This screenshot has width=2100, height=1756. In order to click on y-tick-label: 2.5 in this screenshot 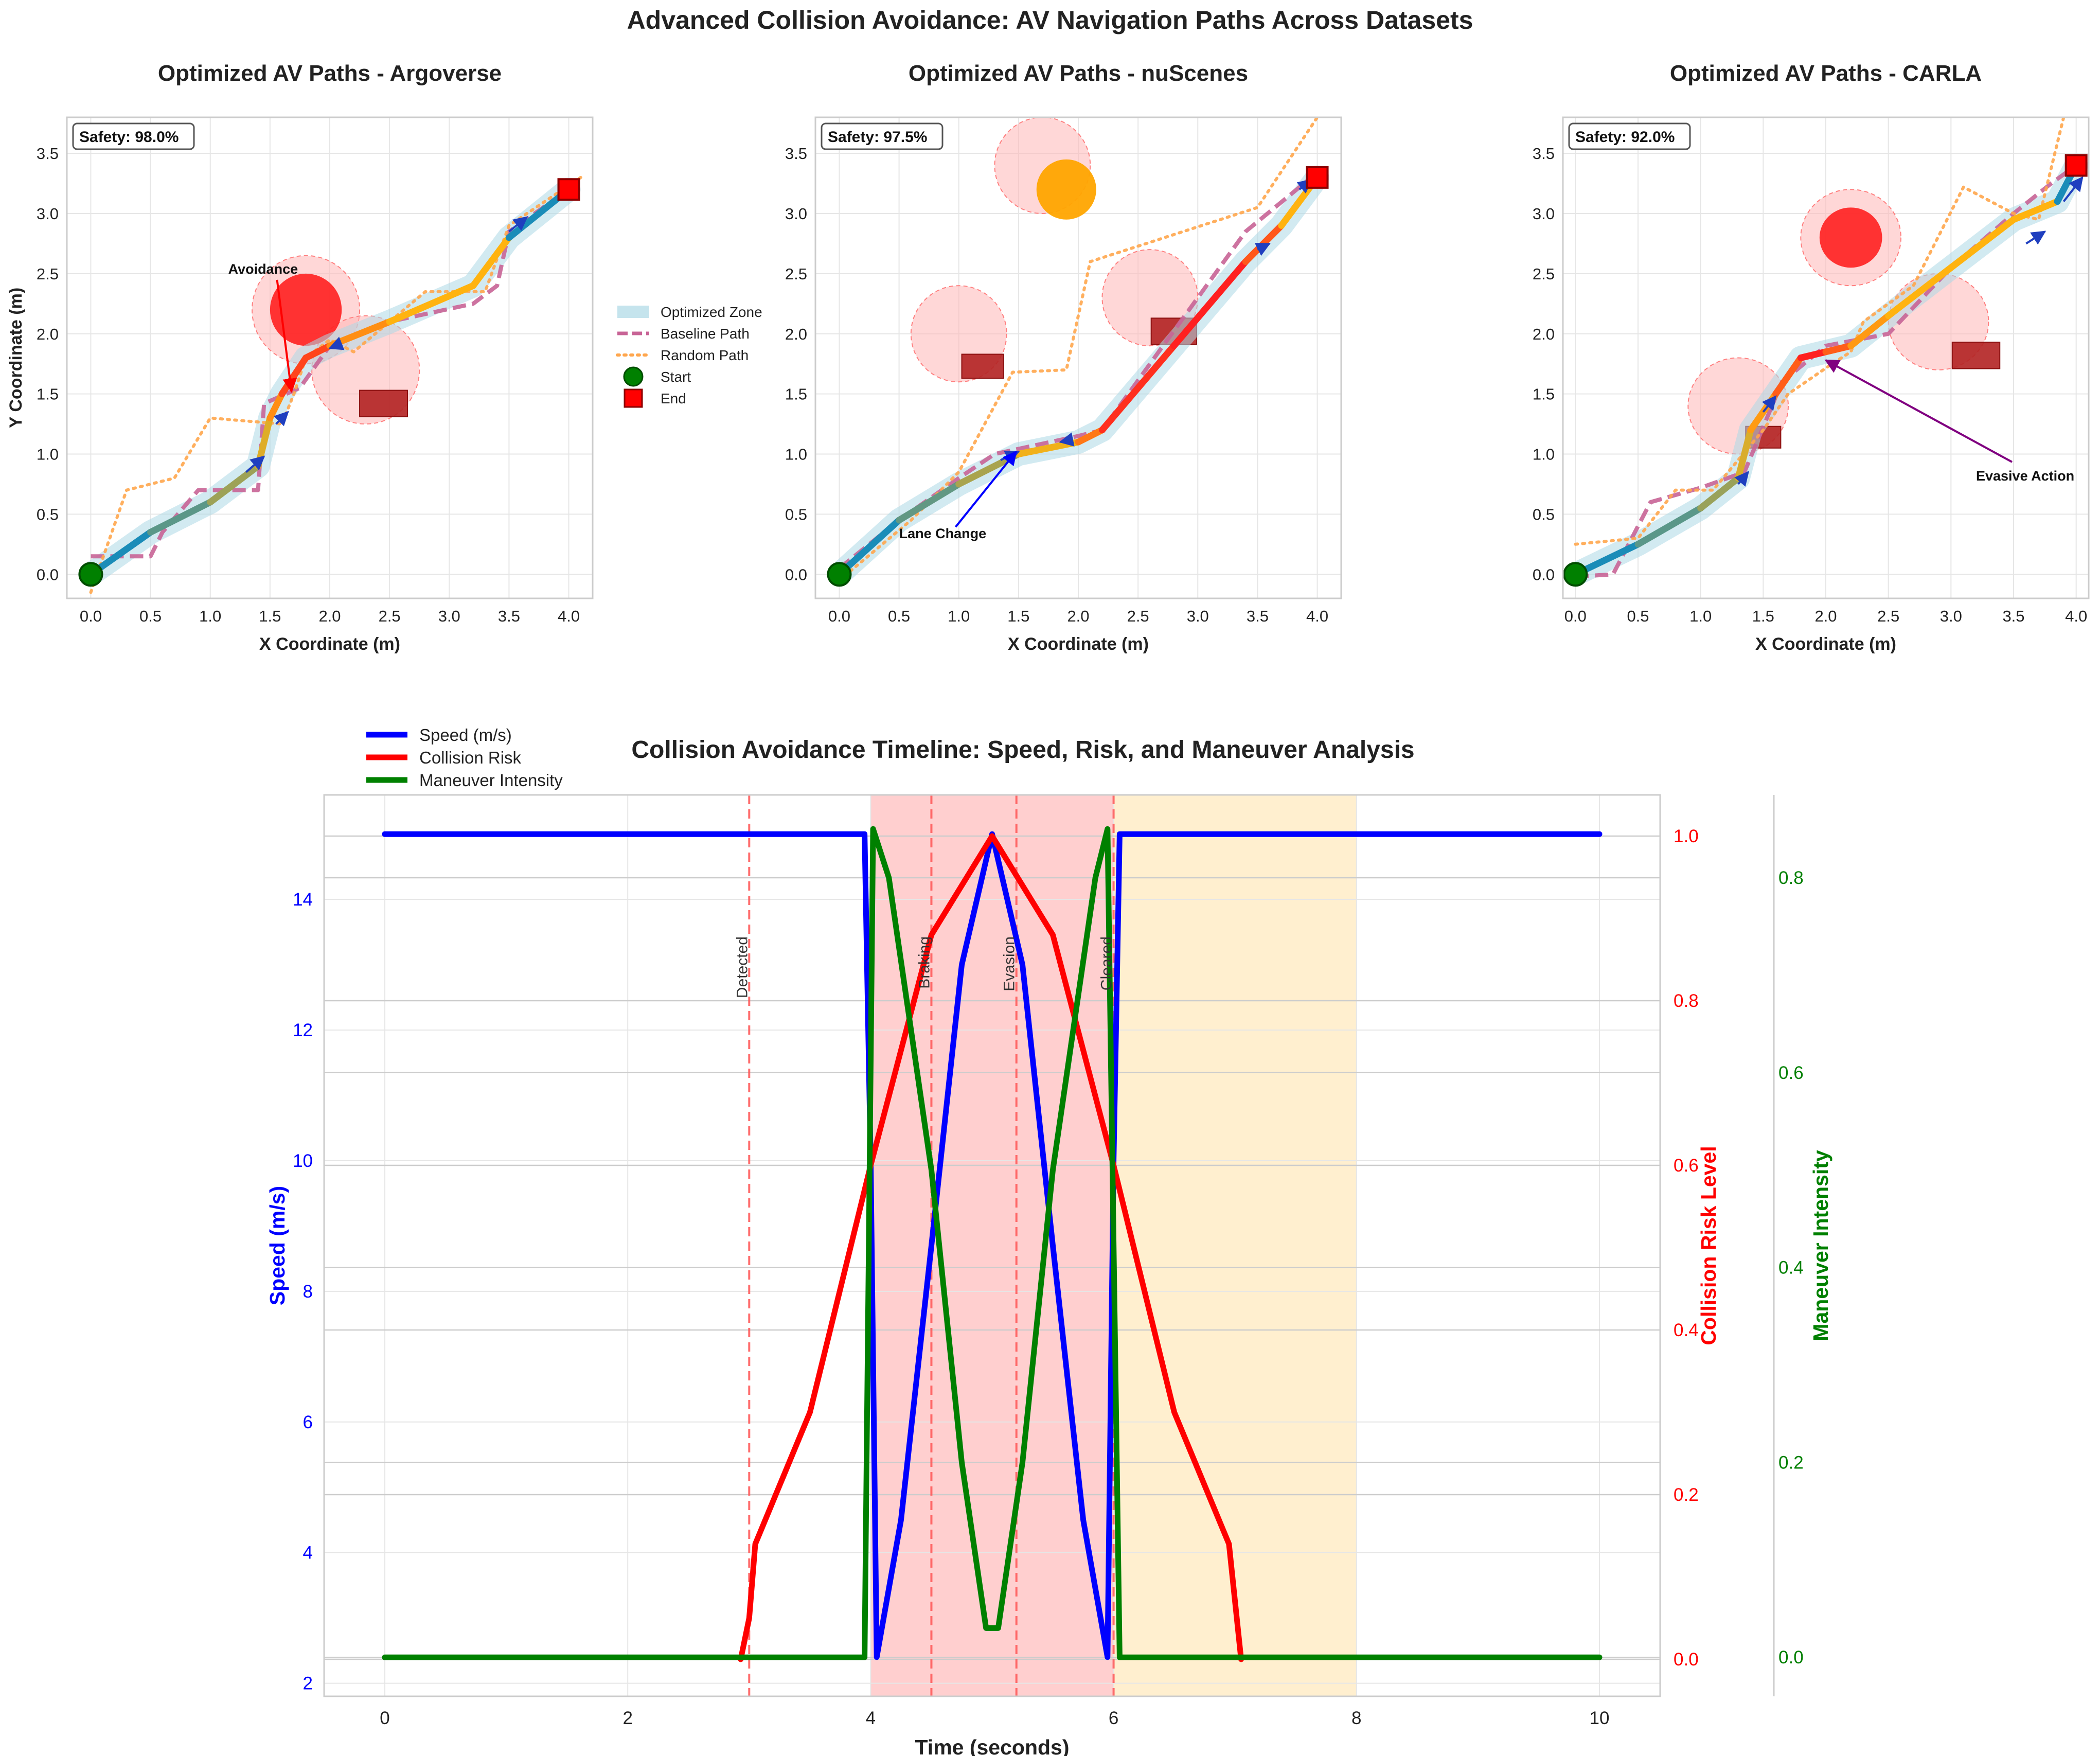, I will do `click(1544, 274)`.